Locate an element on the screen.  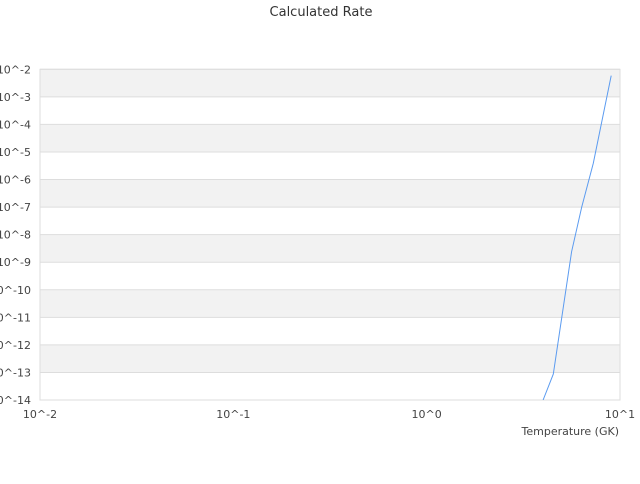
y-tick-label: 10^-8 is located at coordinates (15, 235).